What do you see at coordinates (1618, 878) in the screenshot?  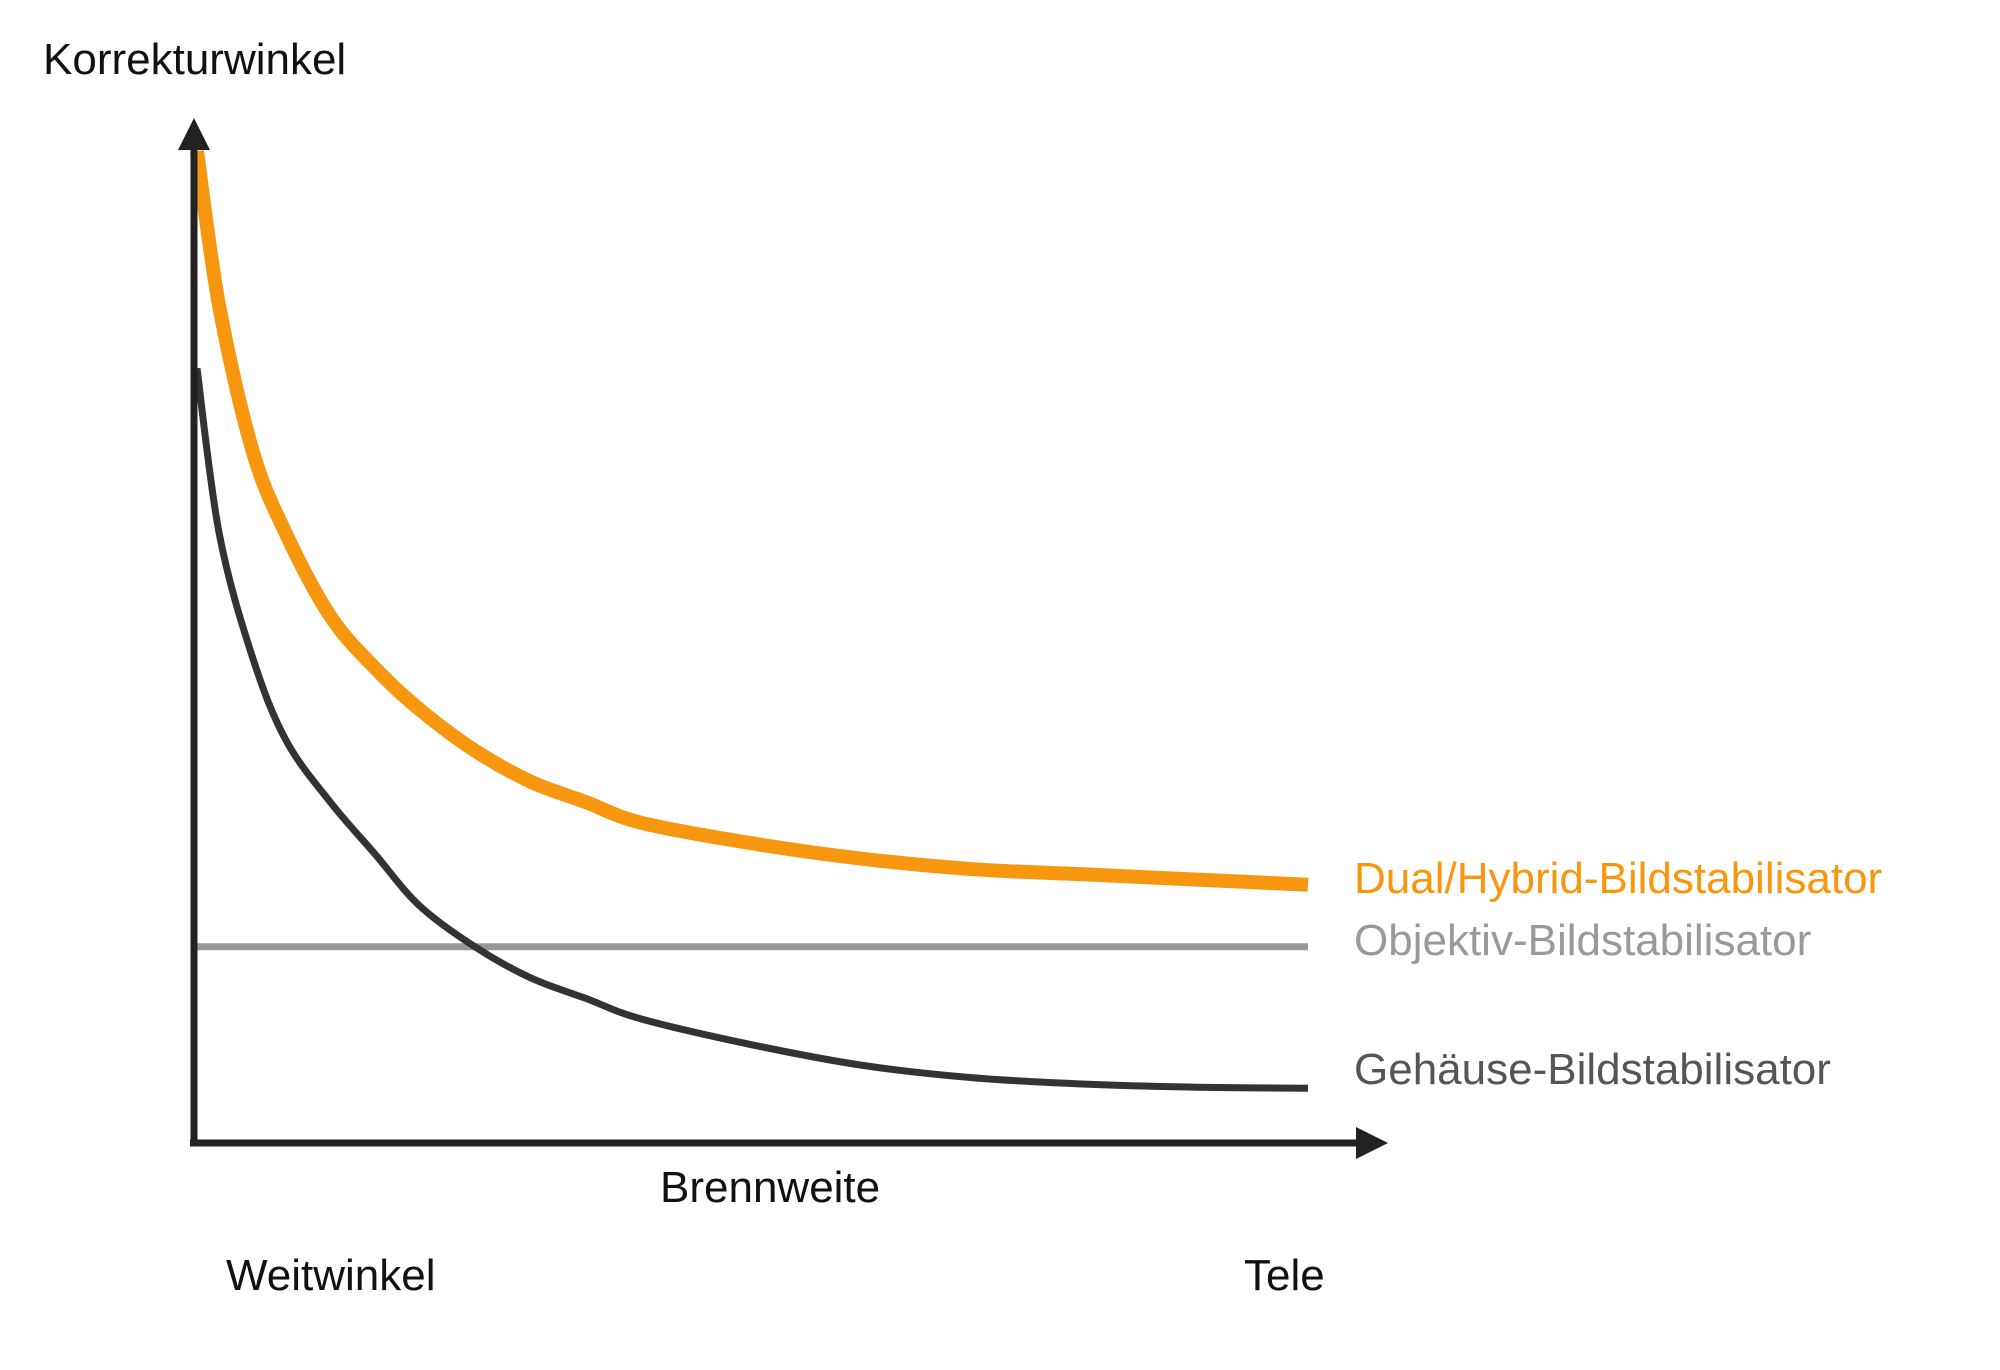 I see `legend-label-dual-hybrid: Dual/Hybrid-Bildstabilisator` at bounding box center [1618, 878].